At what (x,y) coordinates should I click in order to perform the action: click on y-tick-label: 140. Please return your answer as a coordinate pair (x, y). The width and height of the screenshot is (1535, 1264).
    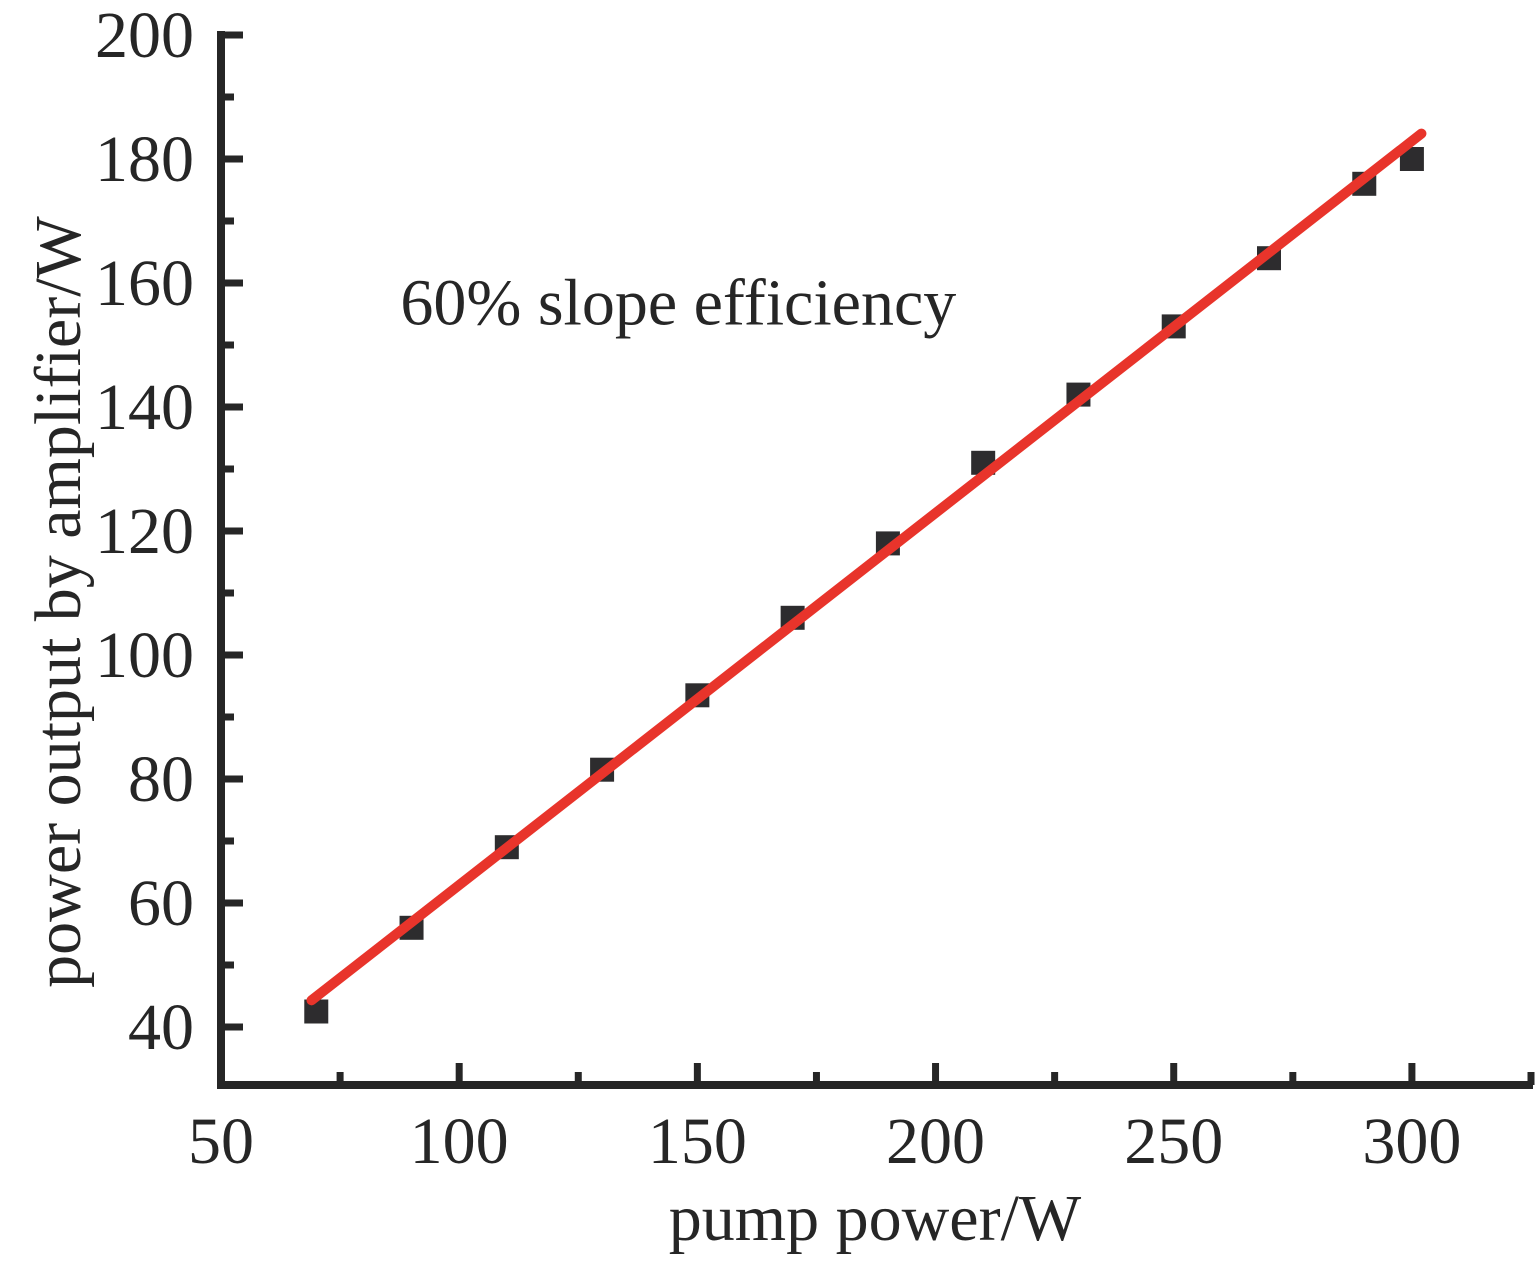
    Looking at the image, I should click on (144, 407).